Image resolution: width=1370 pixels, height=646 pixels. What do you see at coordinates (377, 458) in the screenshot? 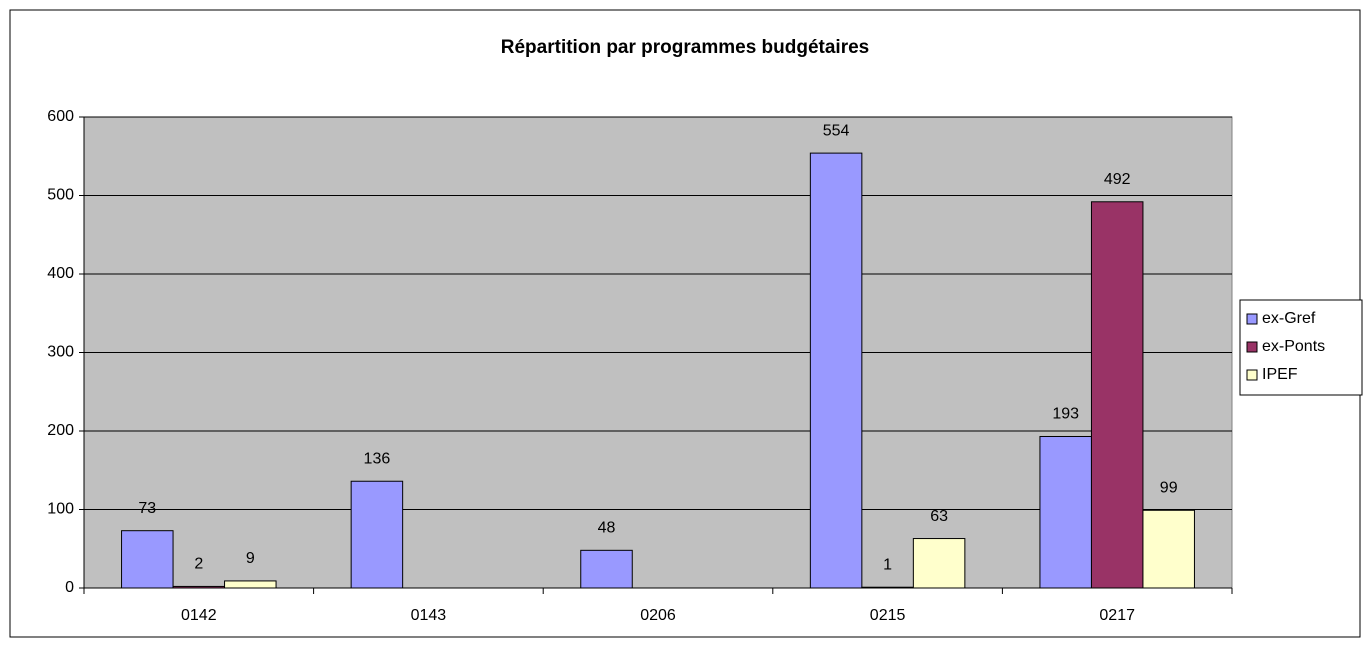
I see `data-label: 136` at bounding box center [377, 458].